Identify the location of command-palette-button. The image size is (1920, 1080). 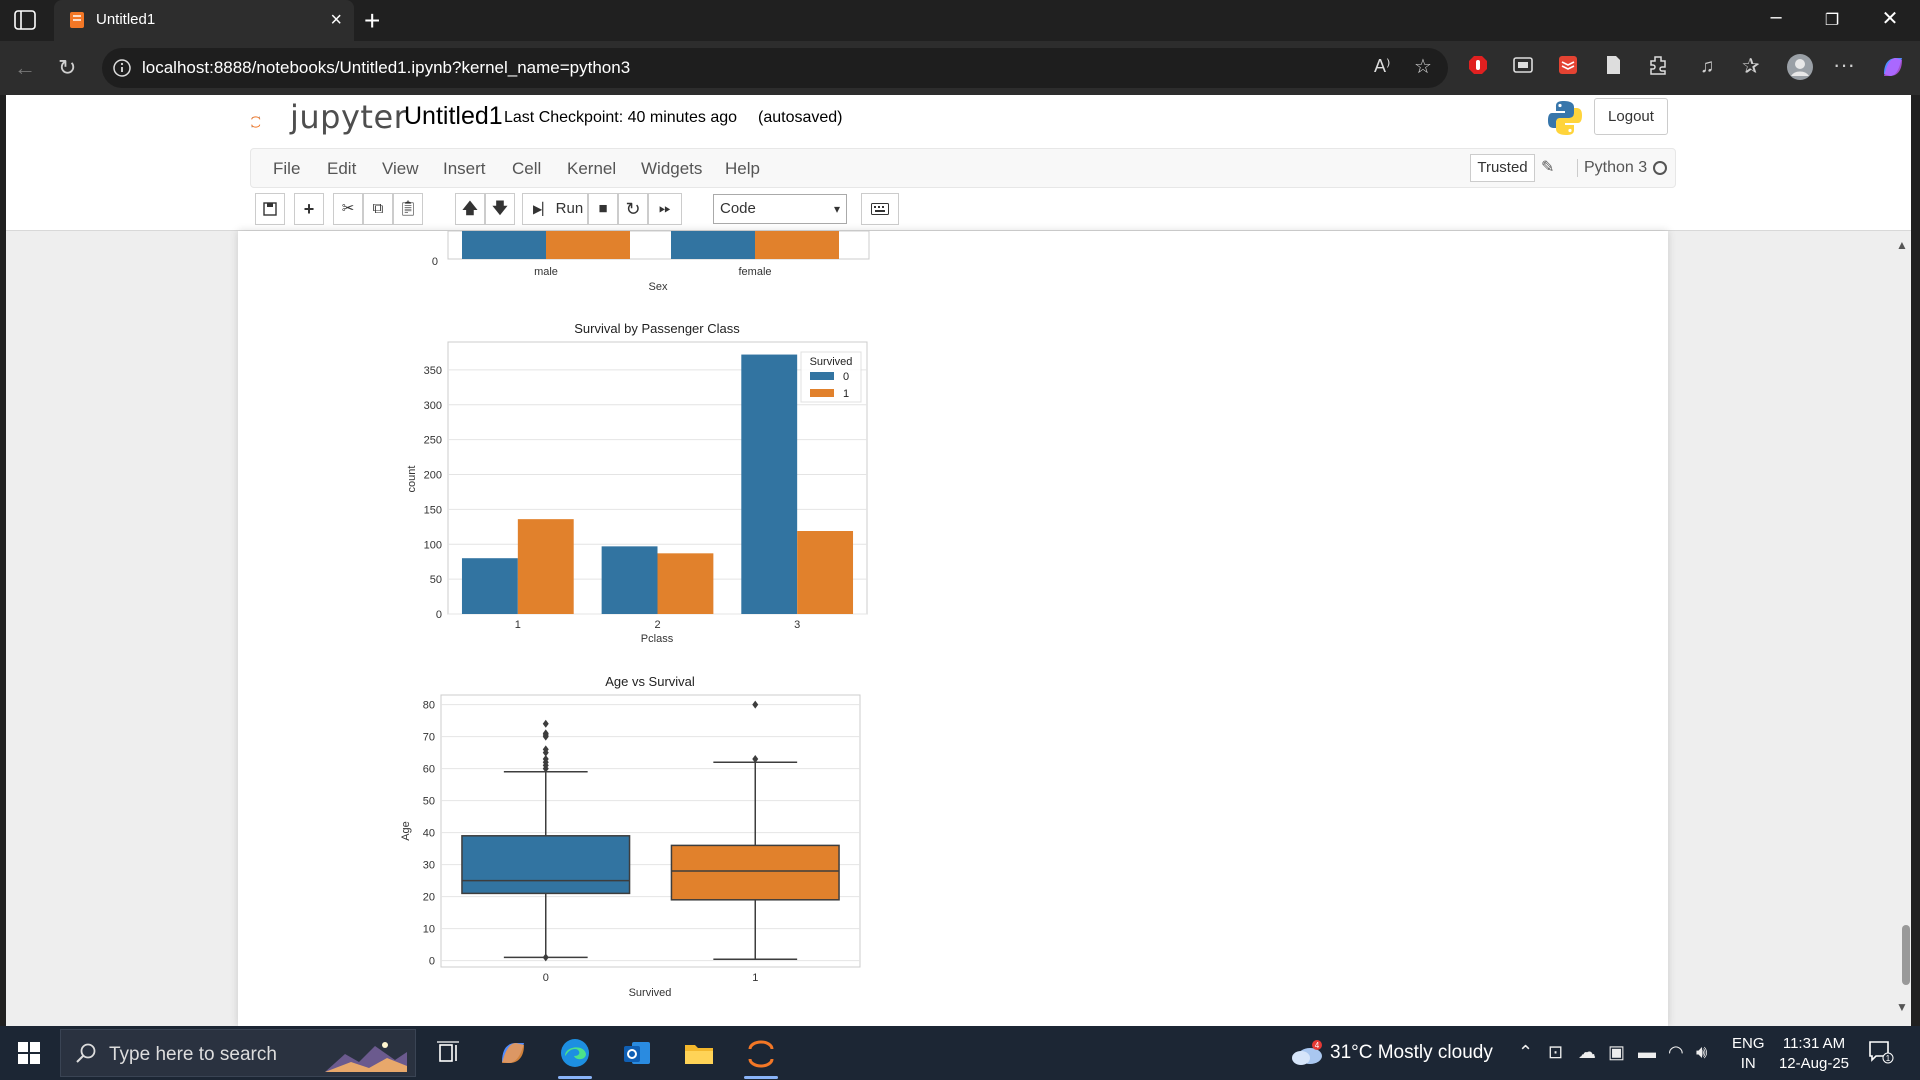
(880, 209).